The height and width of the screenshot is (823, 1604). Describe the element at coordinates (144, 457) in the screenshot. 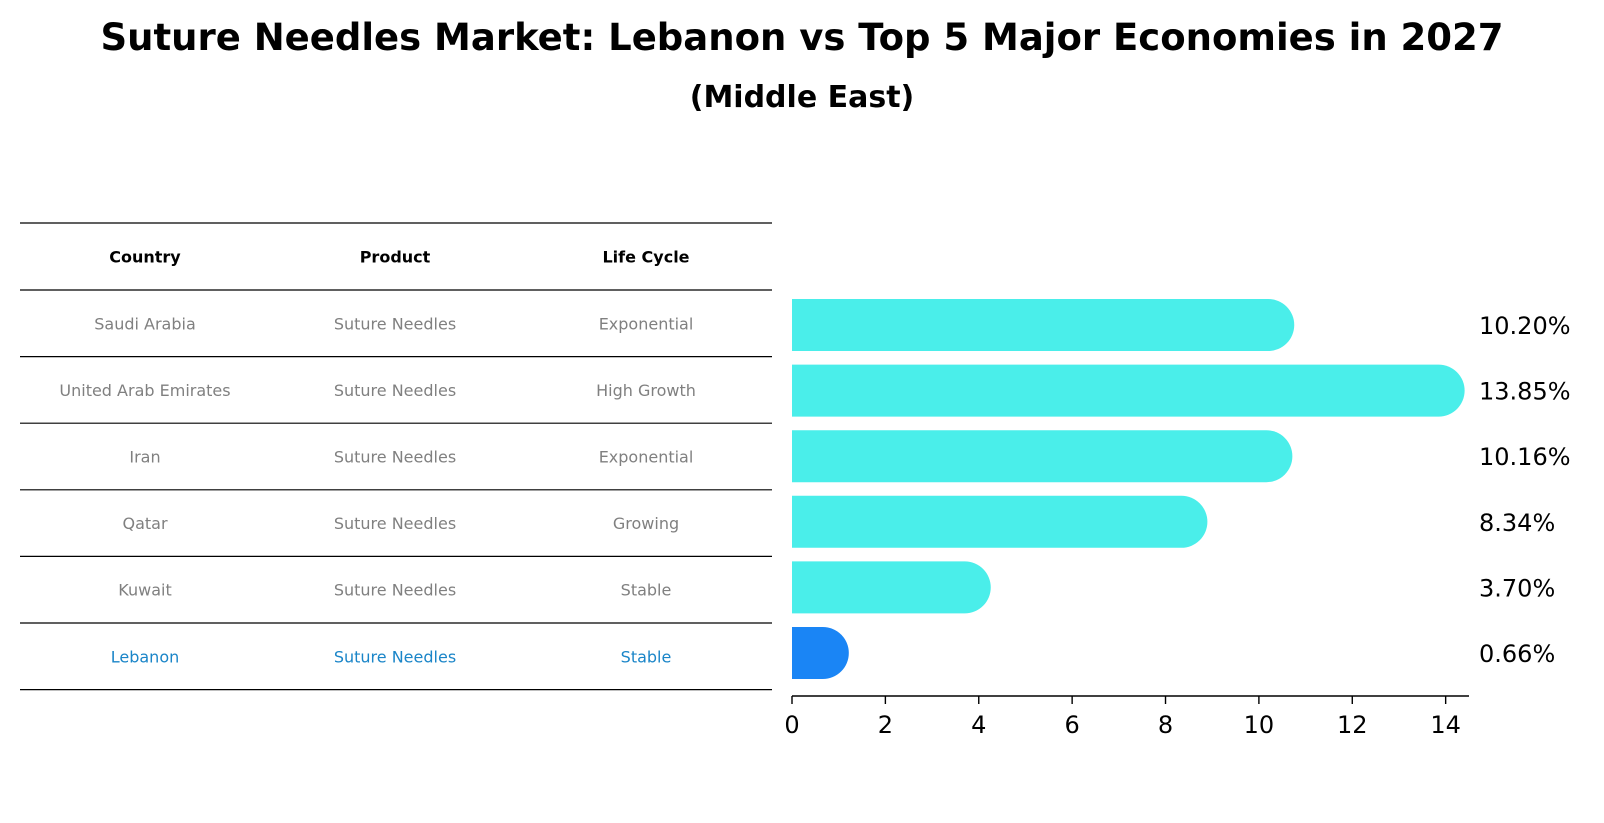

I see `table-cell-country: Iran` at that location.